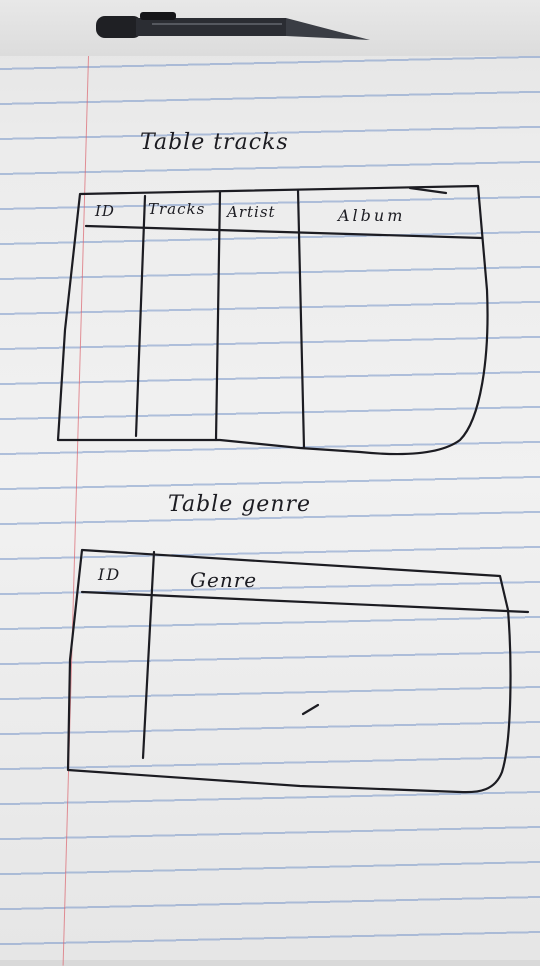 This screenshot has height=966, width=540. I want to click on tracks-header-divider, so click(284, 232).